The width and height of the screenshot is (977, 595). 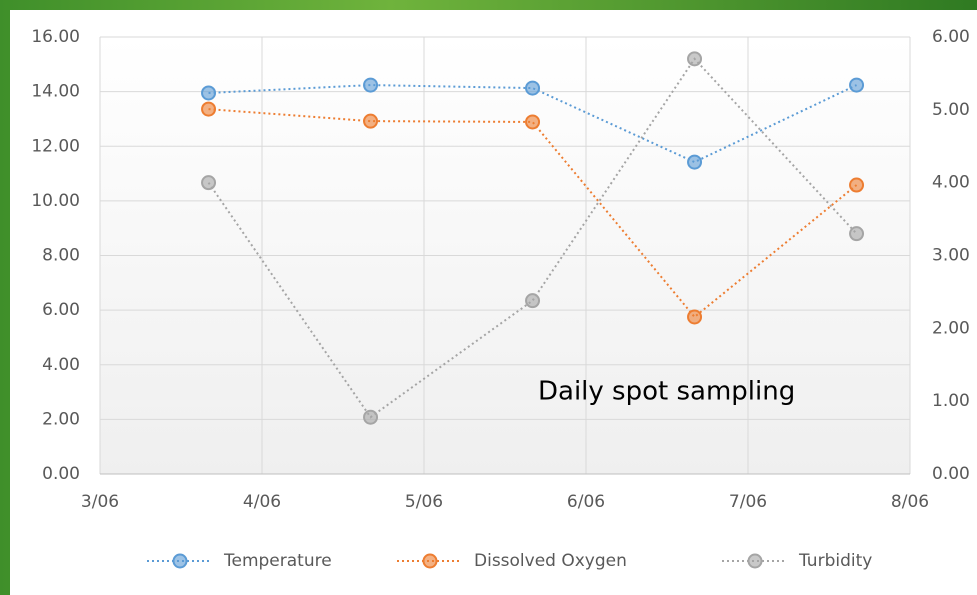 What do you see at coordinates (951, 183) in the screenshot?
I see `y2-tick-label: 4.00` at bounding box center [951, 183].